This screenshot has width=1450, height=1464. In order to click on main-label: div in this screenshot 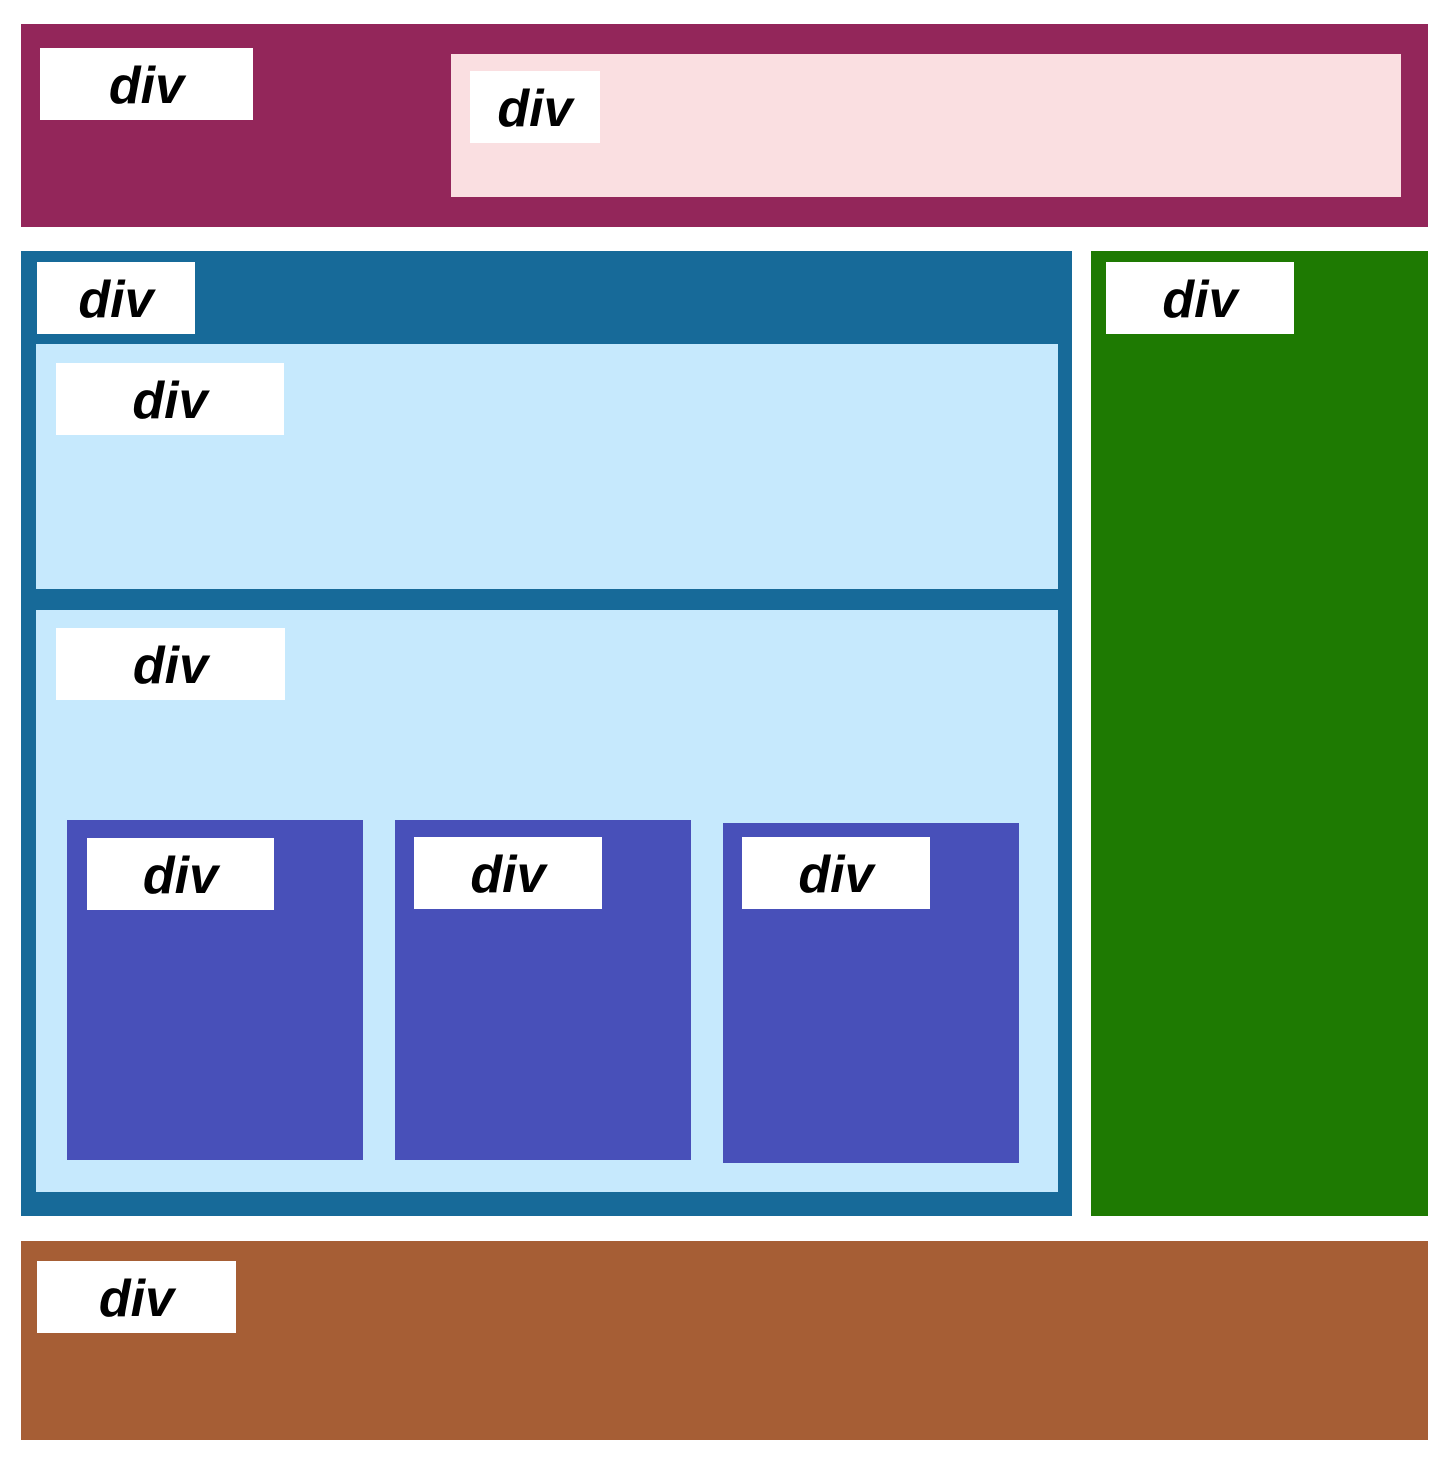, I will do `click(116, 298)`.